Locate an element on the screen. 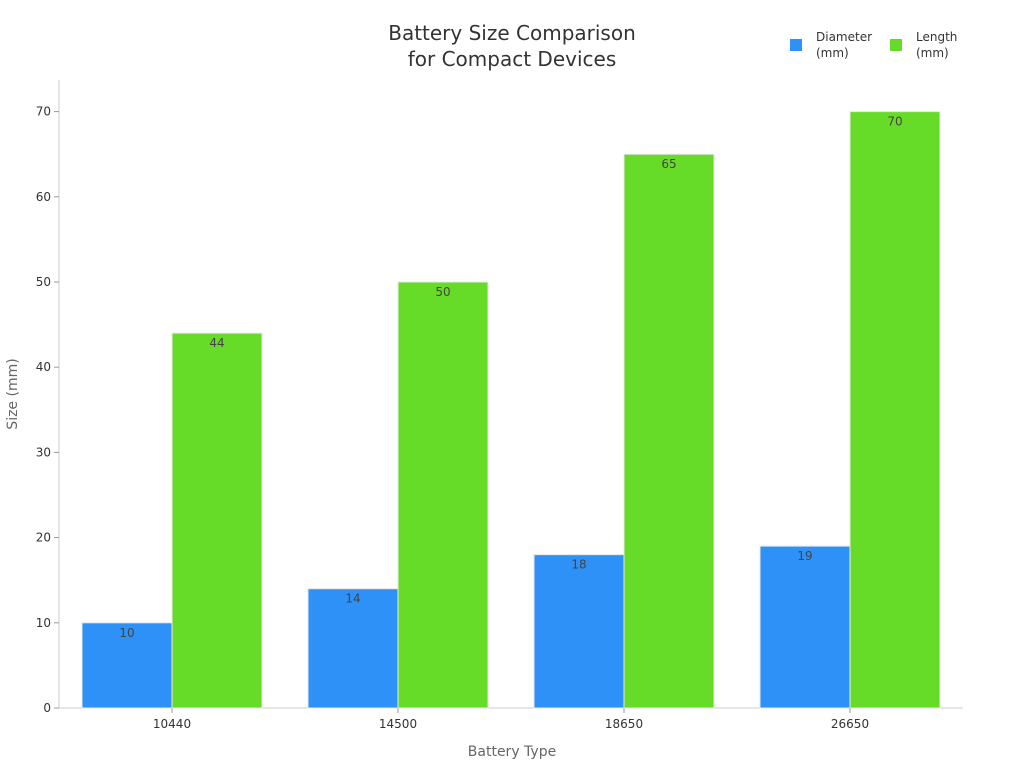  x-tick-label: 18650 is located at coordinates (624, 724).